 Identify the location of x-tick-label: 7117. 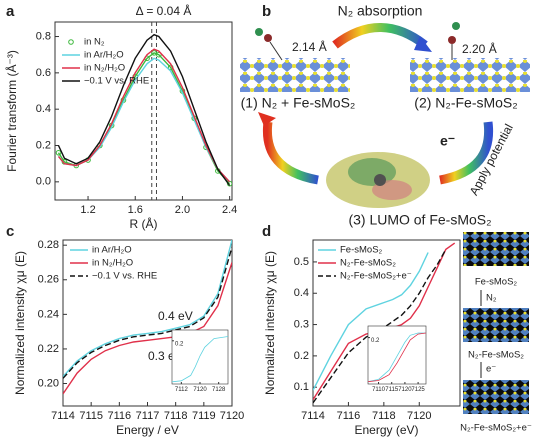
(148, 416).